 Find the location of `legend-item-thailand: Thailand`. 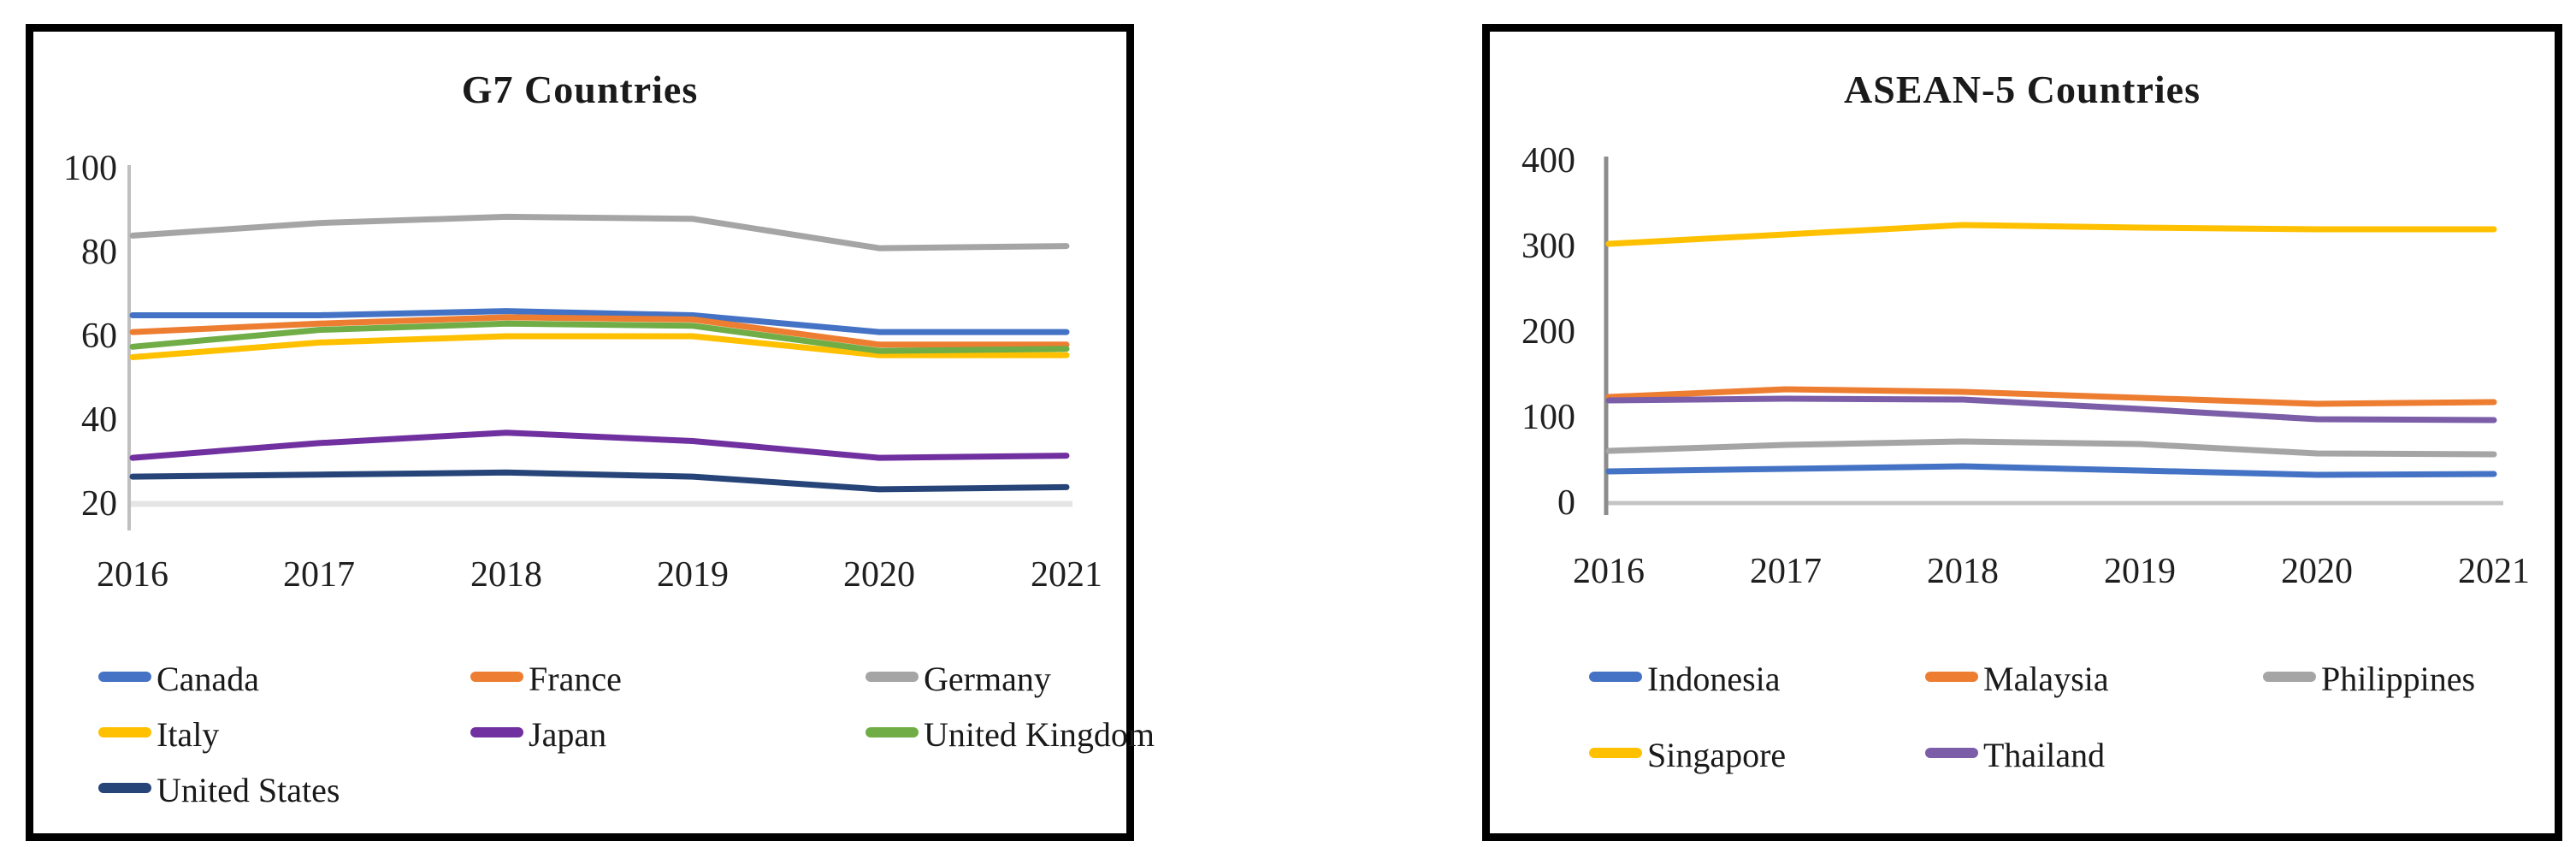

legend-item-thailand: Thailand is located at coordinates (2015, 753).